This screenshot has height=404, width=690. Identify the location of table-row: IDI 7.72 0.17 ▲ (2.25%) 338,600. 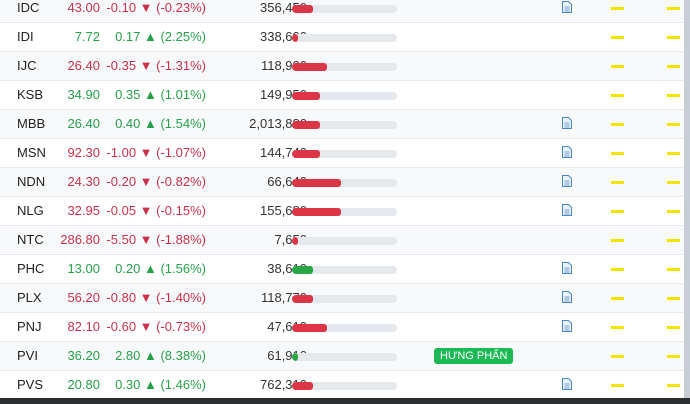
(342, 37).